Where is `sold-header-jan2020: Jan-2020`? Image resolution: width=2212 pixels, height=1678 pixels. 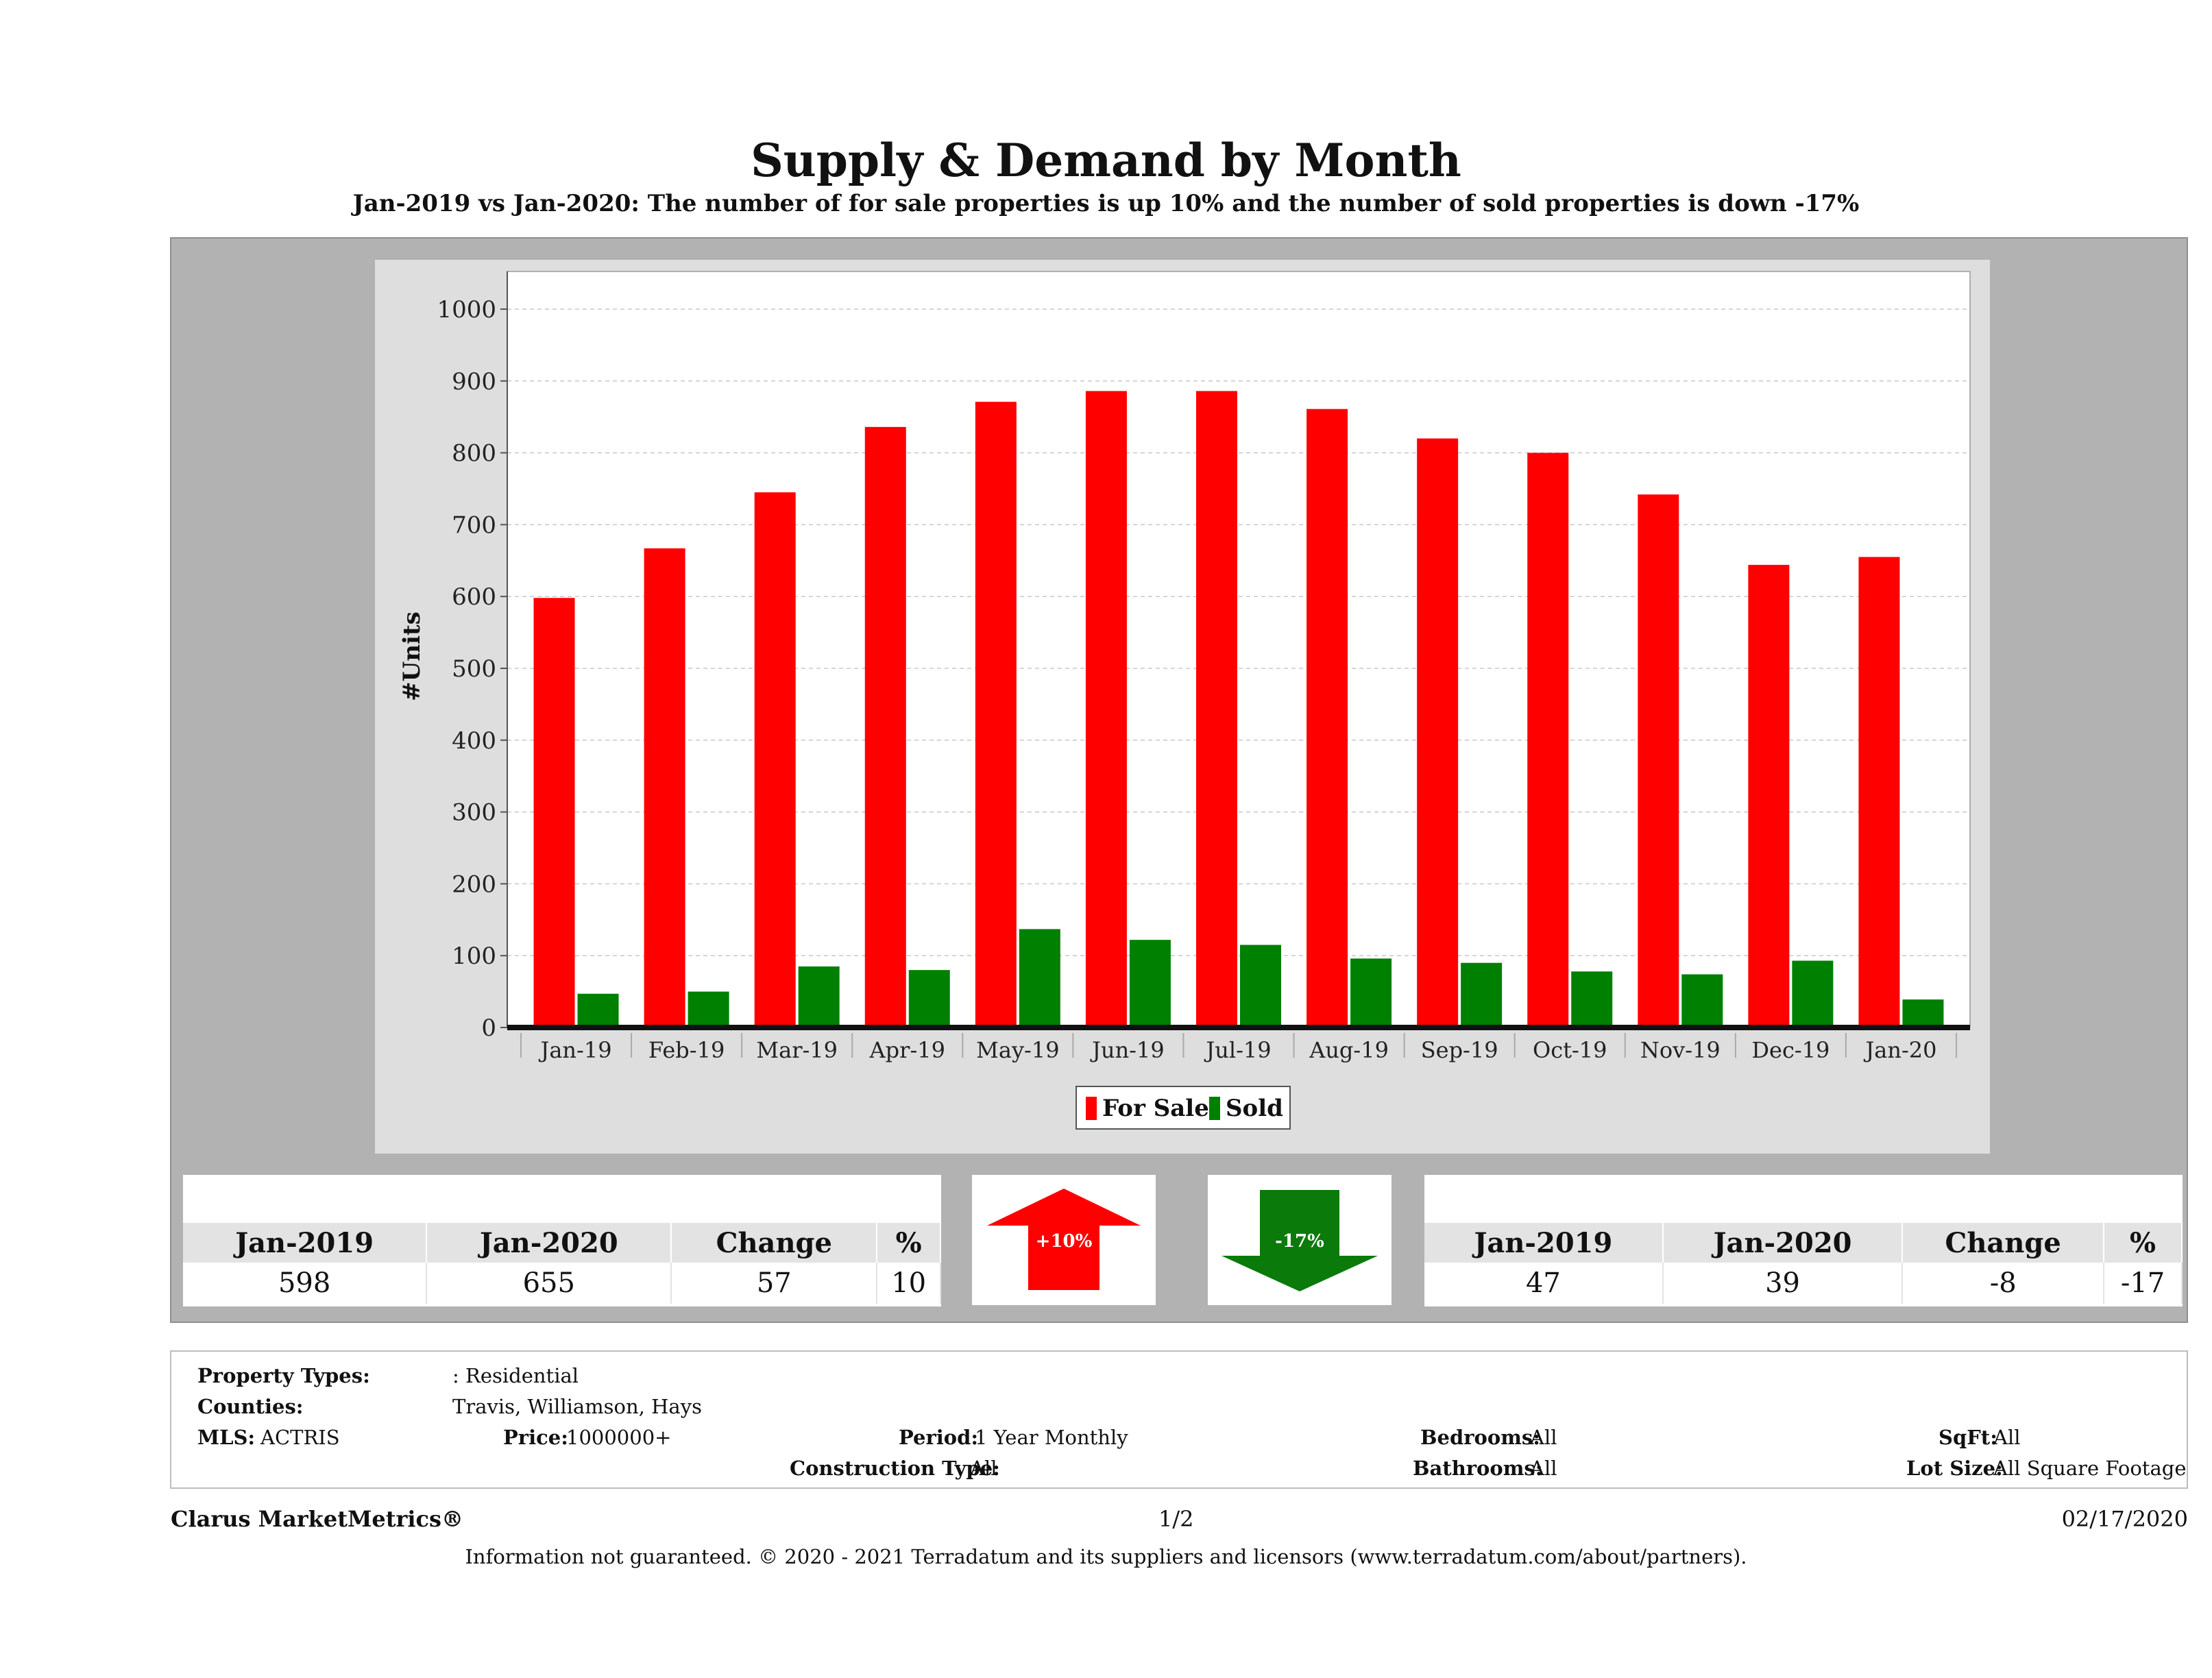
sold-header-jan2020: Jan-2020 is located at coordinates (1783, 1243).